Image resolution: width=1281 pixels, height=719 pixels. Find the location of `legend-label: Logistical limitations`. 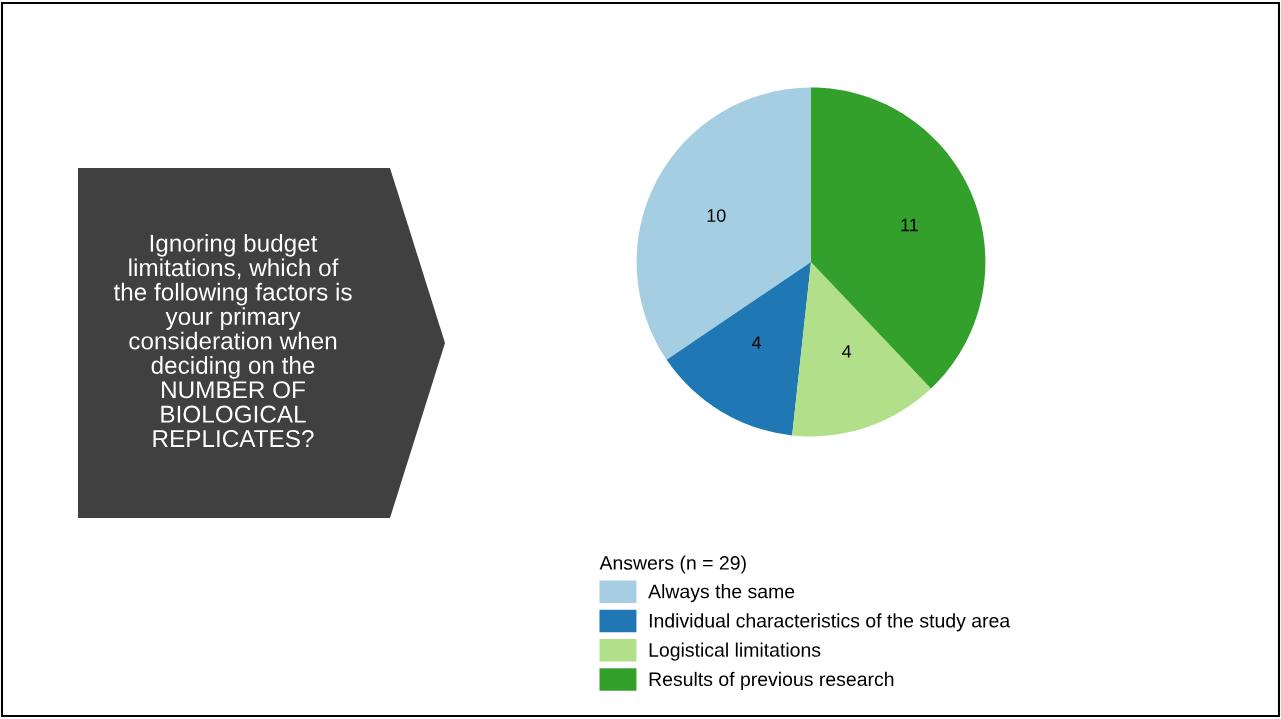

legend-label: Logistical limitations is located at coordinates (735, 651).